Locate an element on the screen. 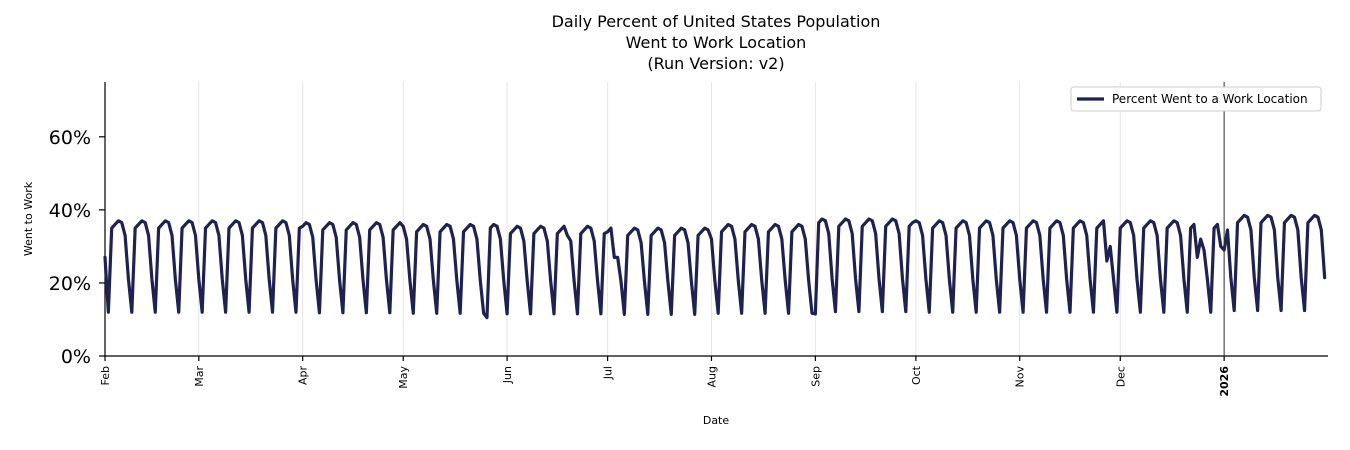 This screenshot has height=450, width=1350. y-axis-label: Went to Work is located at coordinates (28, 218).